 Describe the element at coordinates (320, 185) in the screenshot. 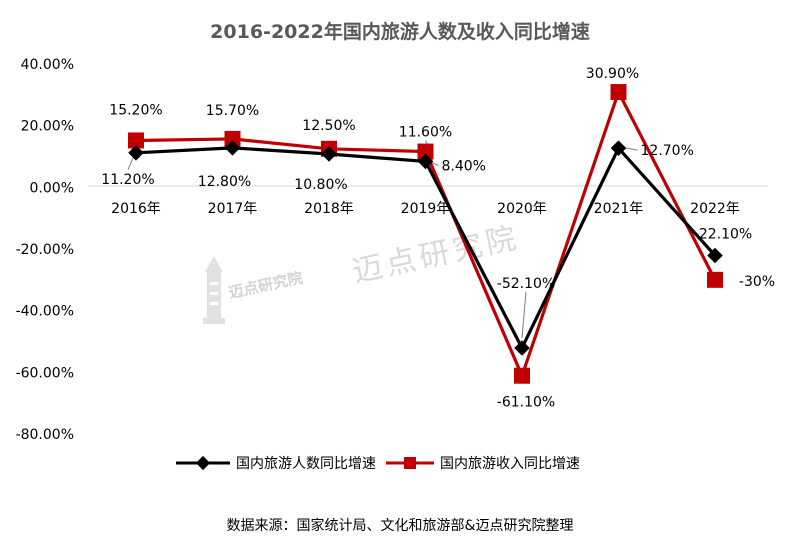

I see `data-label-visitors: 10.80%` at that location.